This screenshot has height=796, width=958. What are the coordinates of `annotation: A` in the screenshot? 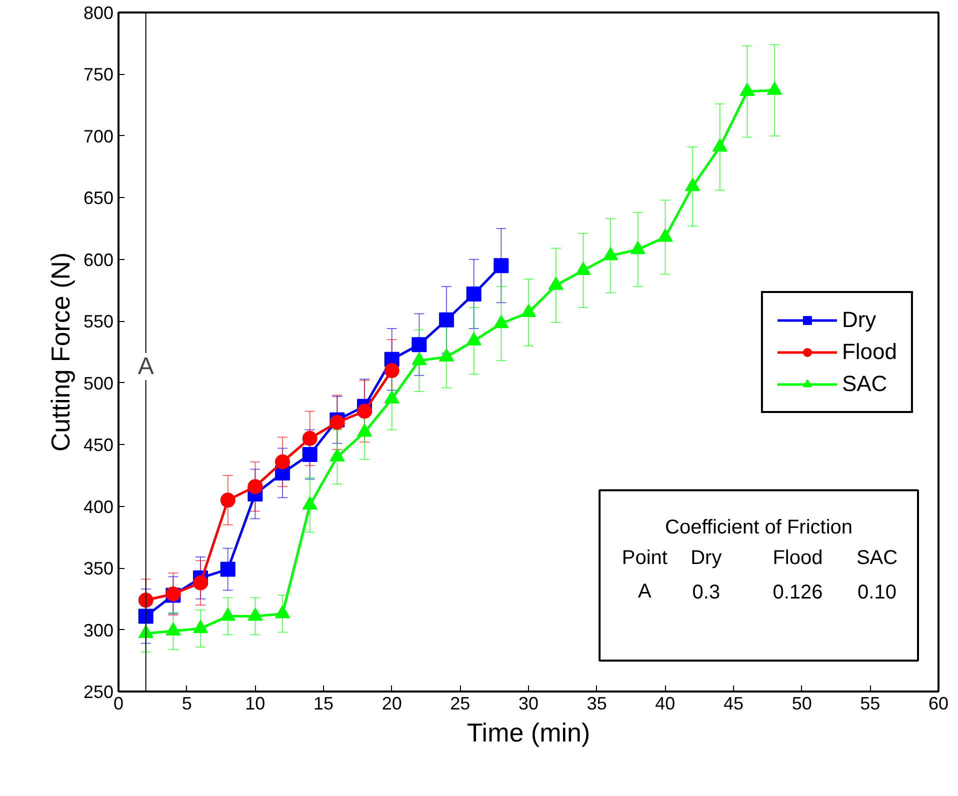 It's located at (645, 591).